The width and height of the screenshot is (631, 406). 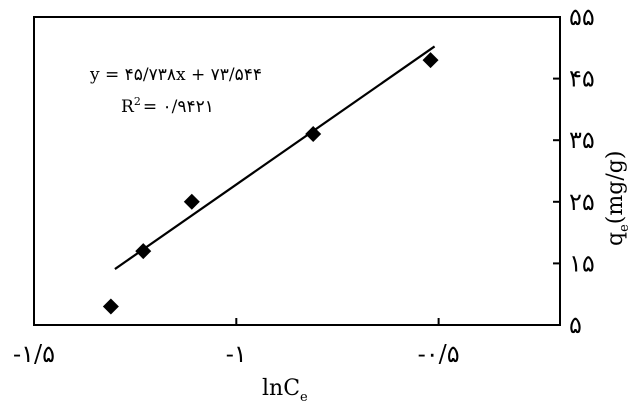 I want to click on y-axis-title-main: q, so click(x=615, y=239).